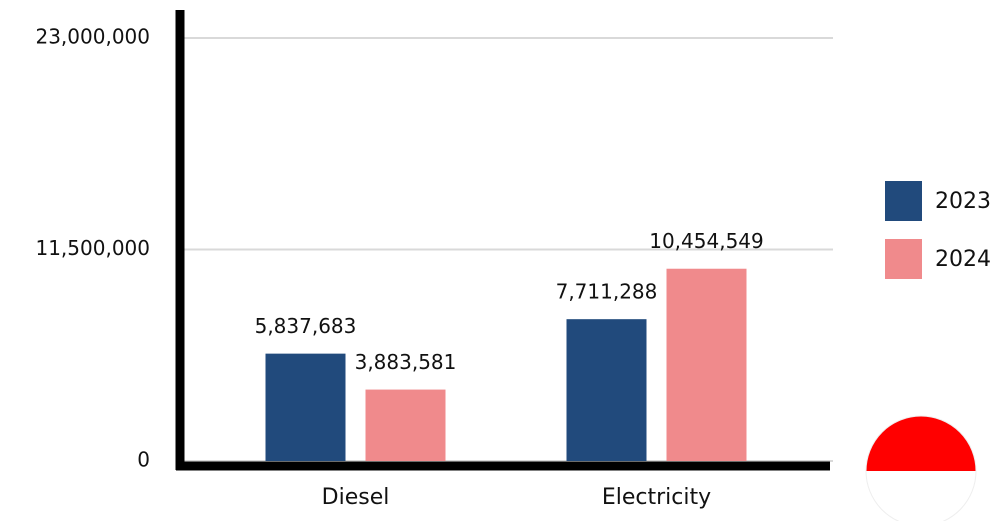 This screenshot has width=1007, height=521. I want to click on flag-red, so click(921, 443).